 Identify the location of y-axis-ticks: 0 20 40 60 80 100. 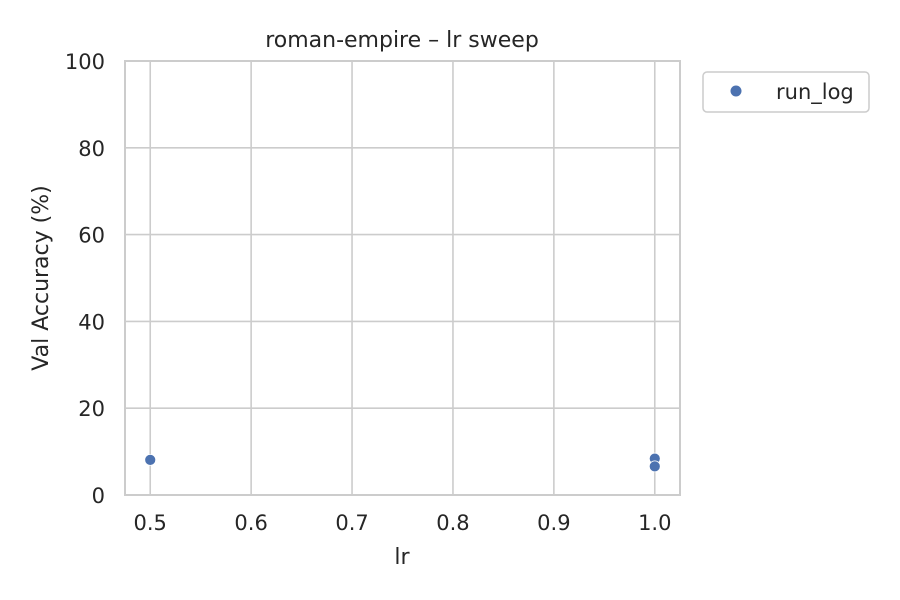
(85, 279).